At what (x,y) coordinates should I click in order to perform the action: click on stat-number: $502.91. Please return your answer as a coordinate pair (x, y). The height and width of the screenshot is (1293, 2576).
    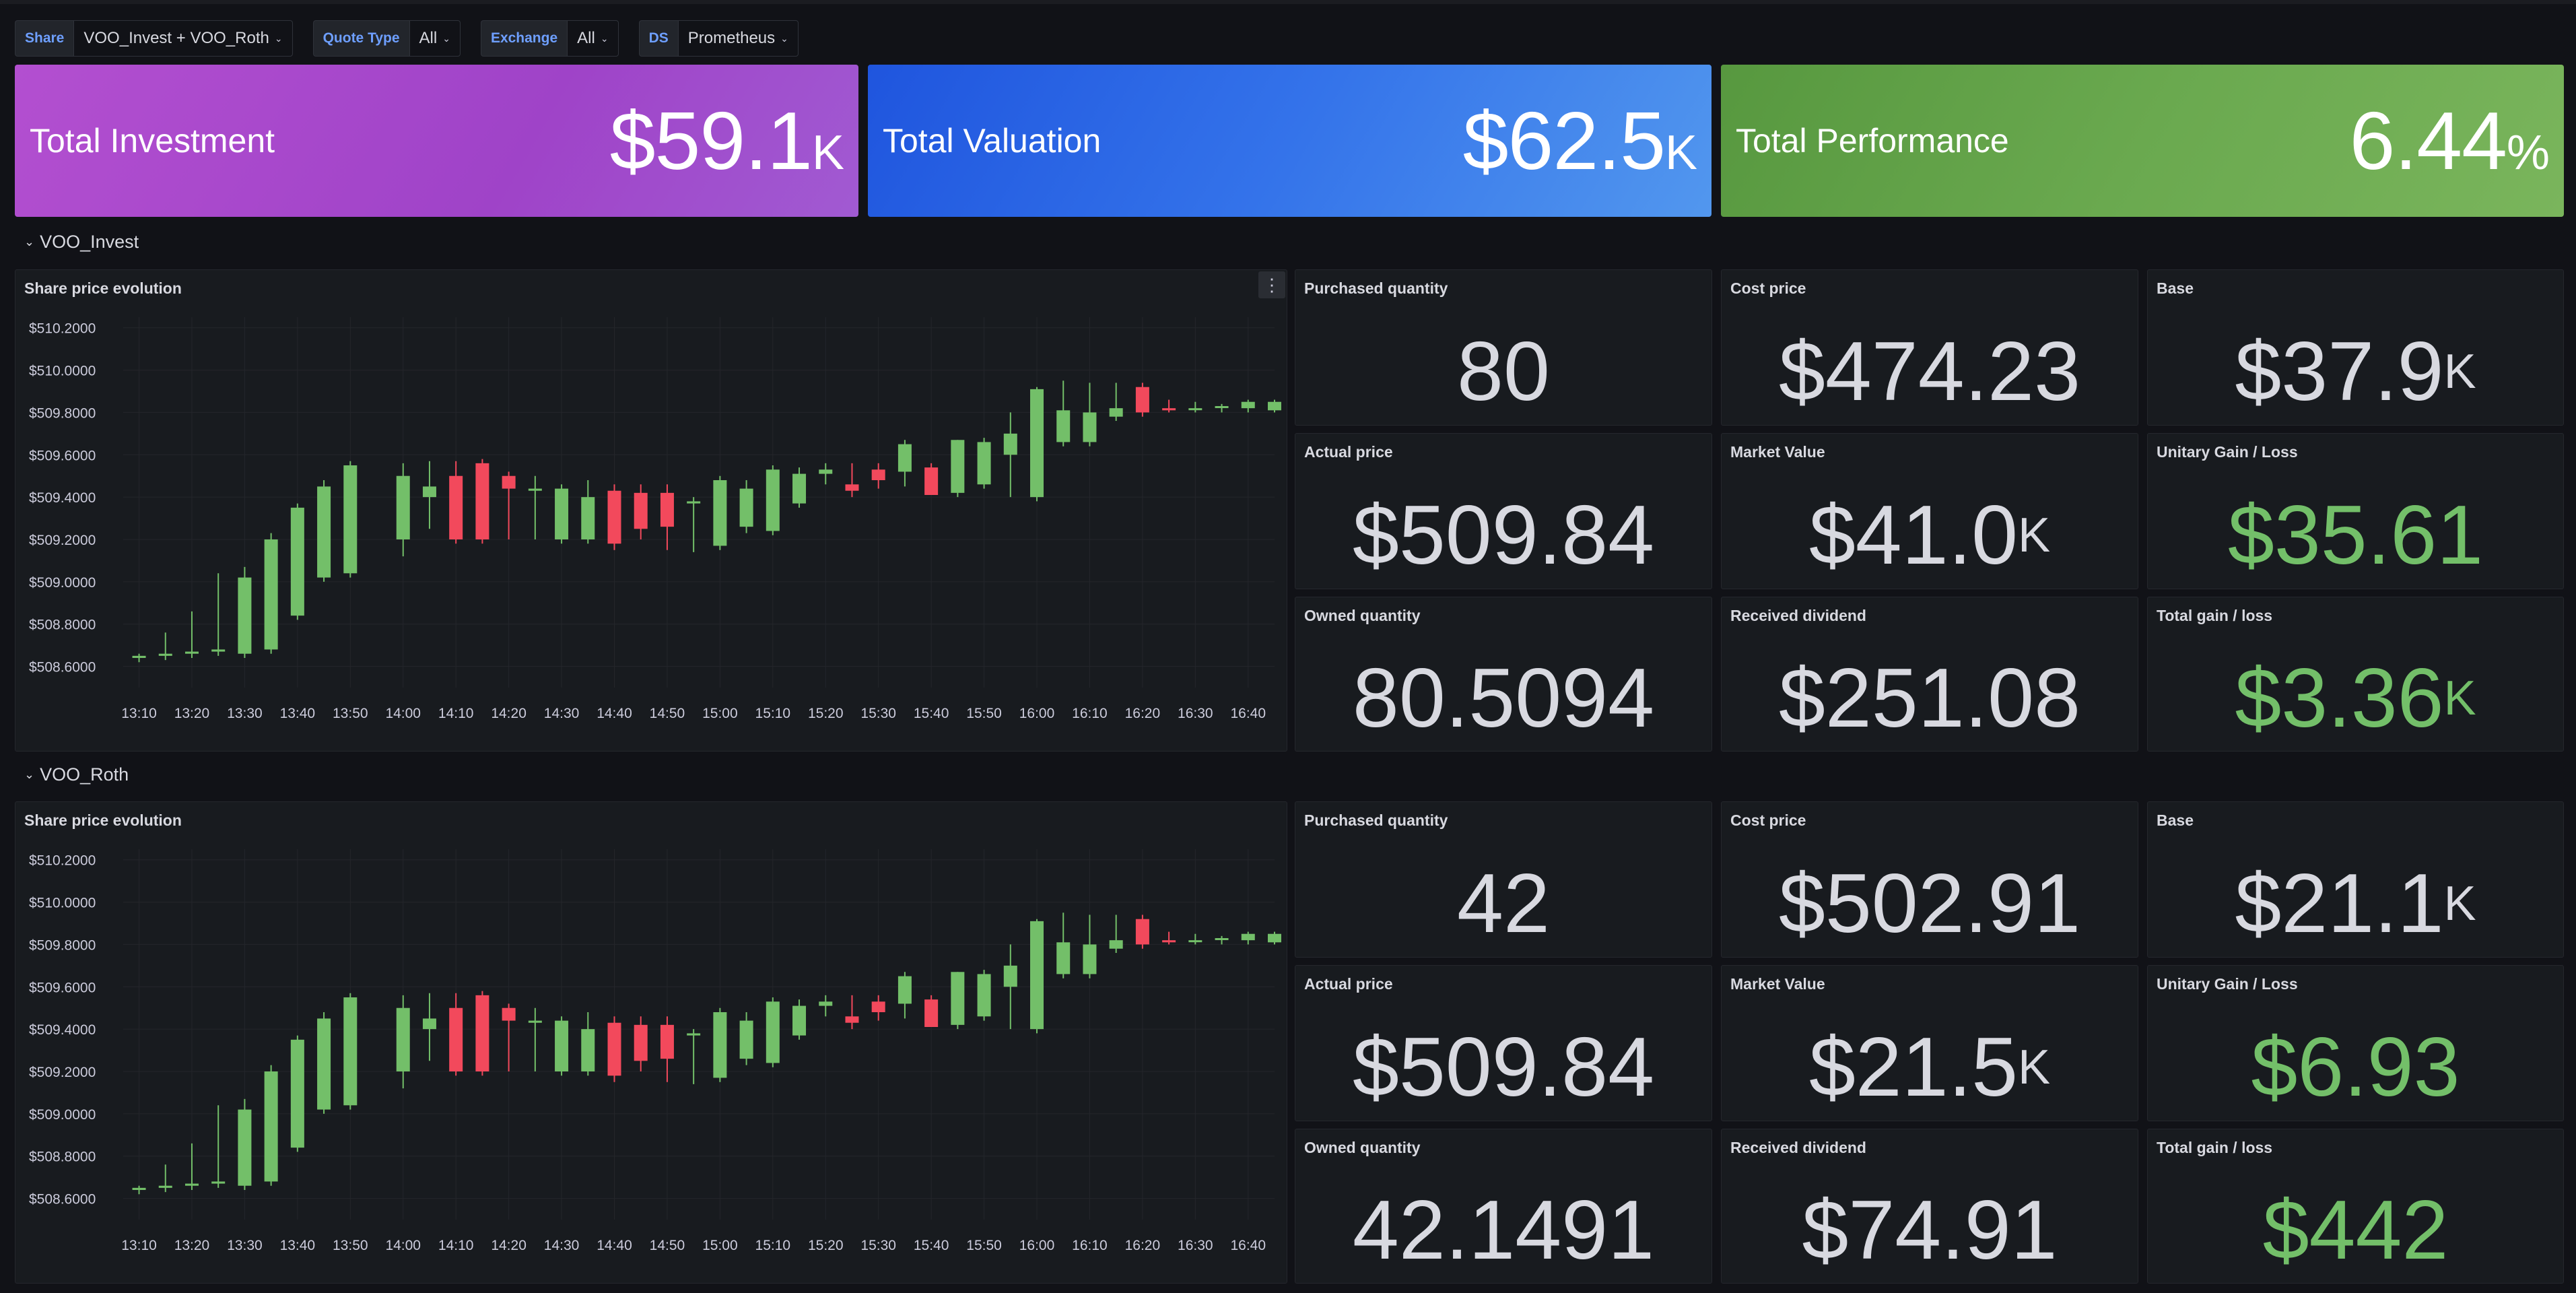
    Looking at the image, I should click on (1929, 904).